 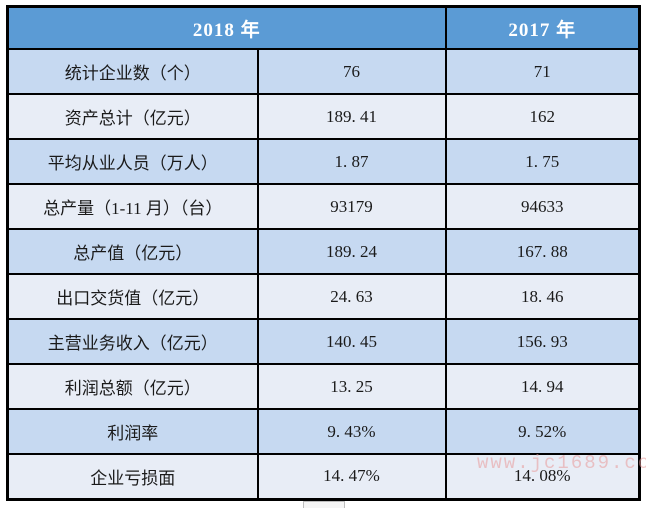 I want to click on row-label-cell: 总产量（1-11 月）（台）, so click(x=132, y=206).